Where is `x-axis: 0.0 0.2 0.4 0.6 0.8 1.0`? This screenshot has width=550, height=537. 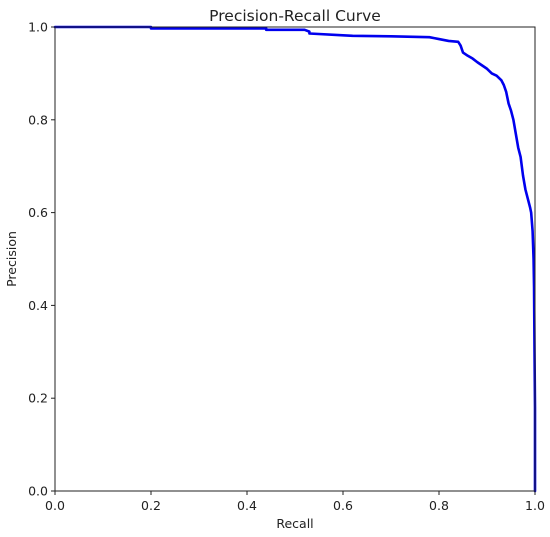 x-axis: 0.0 0.2 0.4 0.6 0.8 1.0 is located at coordinates (295, 502).